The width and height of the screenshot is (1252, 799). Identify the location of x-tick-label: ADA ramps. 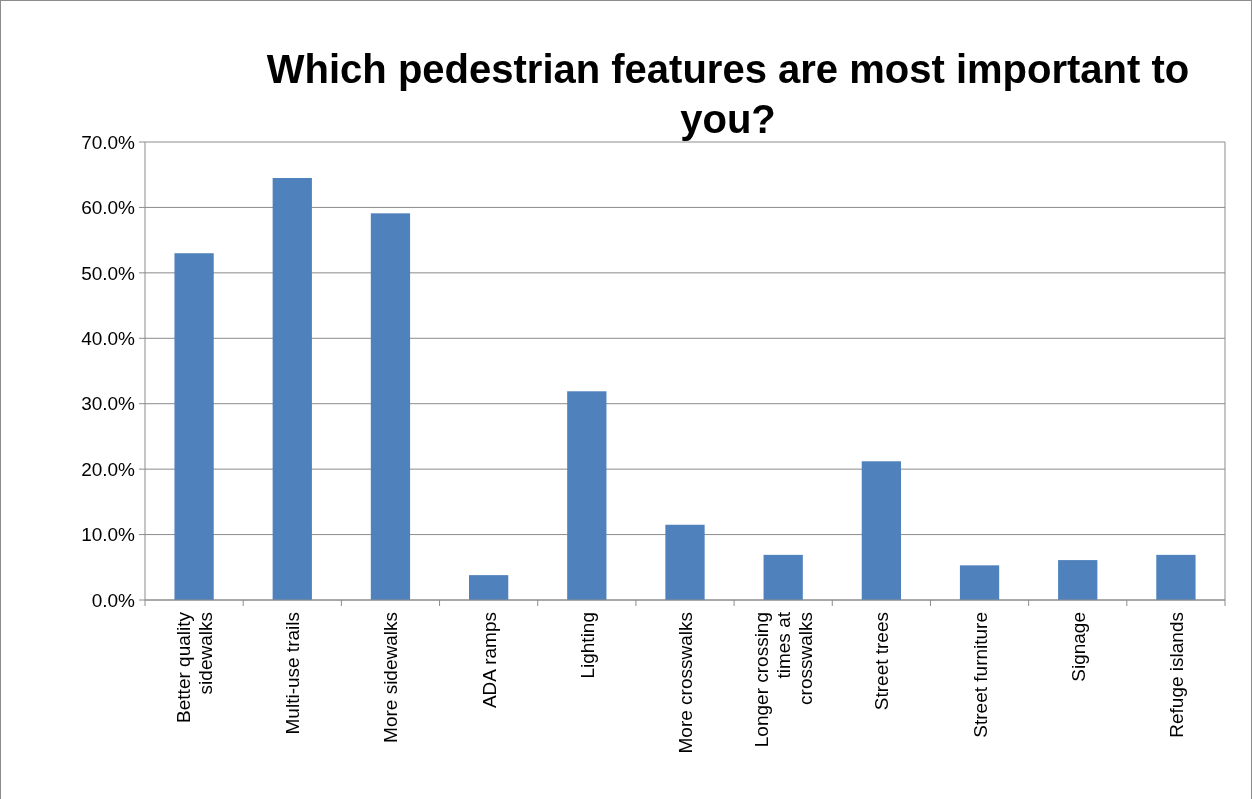
(489, 660).